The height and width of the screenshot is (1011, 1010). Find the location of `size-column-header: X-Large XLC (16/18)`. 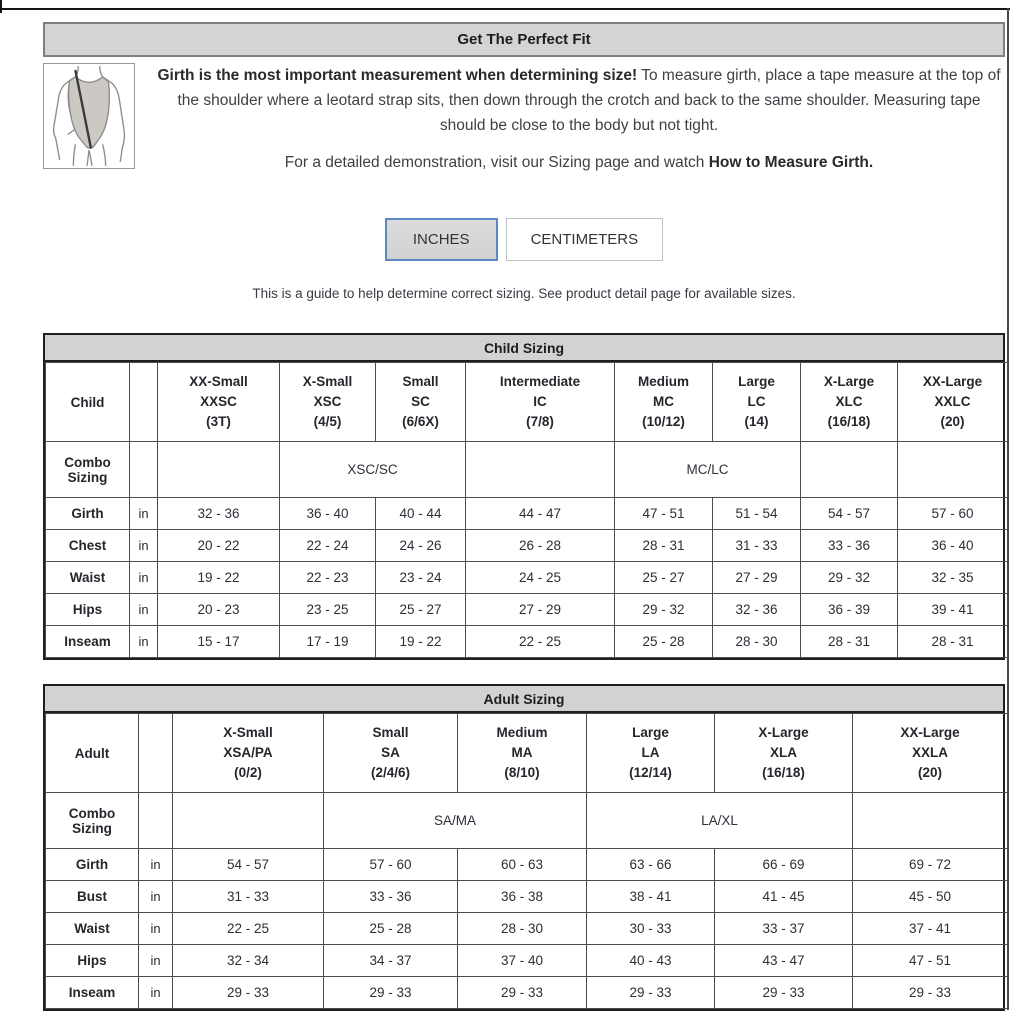

size-column-header: X-Large XLC (16/18) is located at coordinates (849, 402).